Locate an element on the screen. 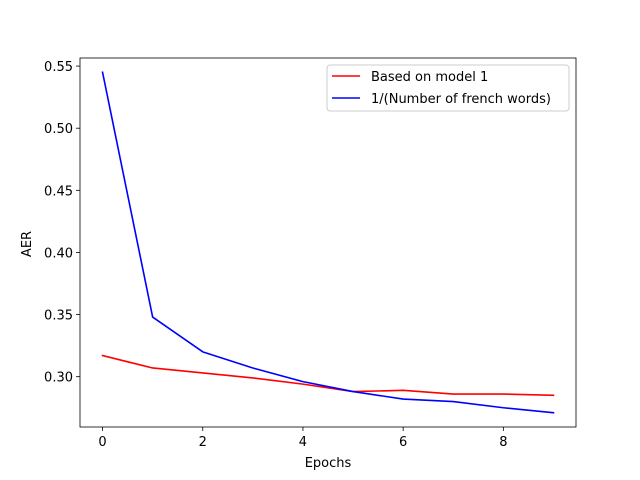 This screenshot has height=480, width=640. y-axis-label: AER is located at coordinates (27, 244).